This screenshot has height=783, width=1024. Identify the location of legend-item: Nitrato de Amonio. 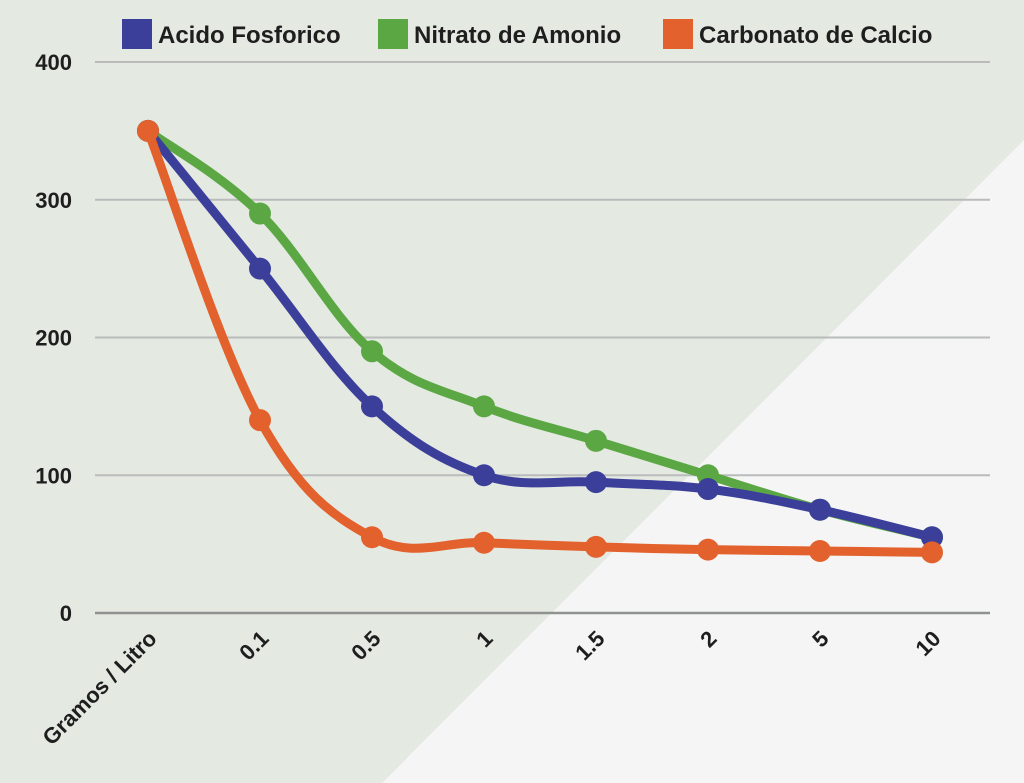
(499, 34).